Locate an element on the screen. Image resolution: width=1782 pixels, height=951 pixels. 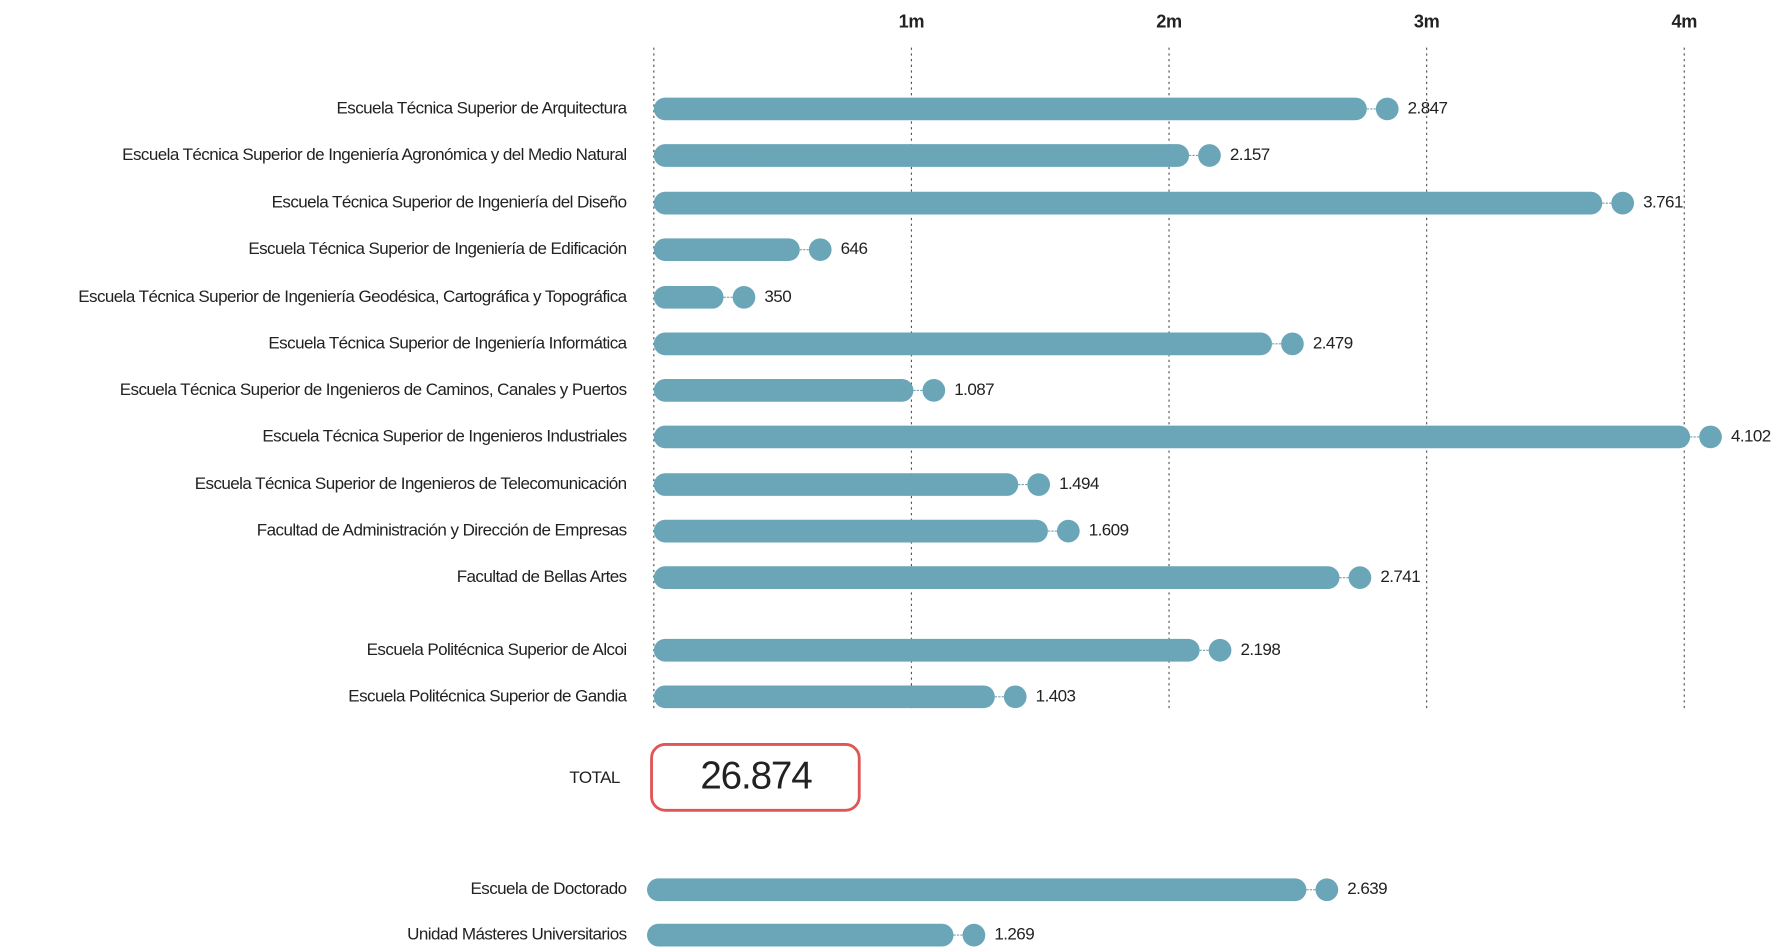
x-tick-label: 4m is located at coordinates (1684, 21).